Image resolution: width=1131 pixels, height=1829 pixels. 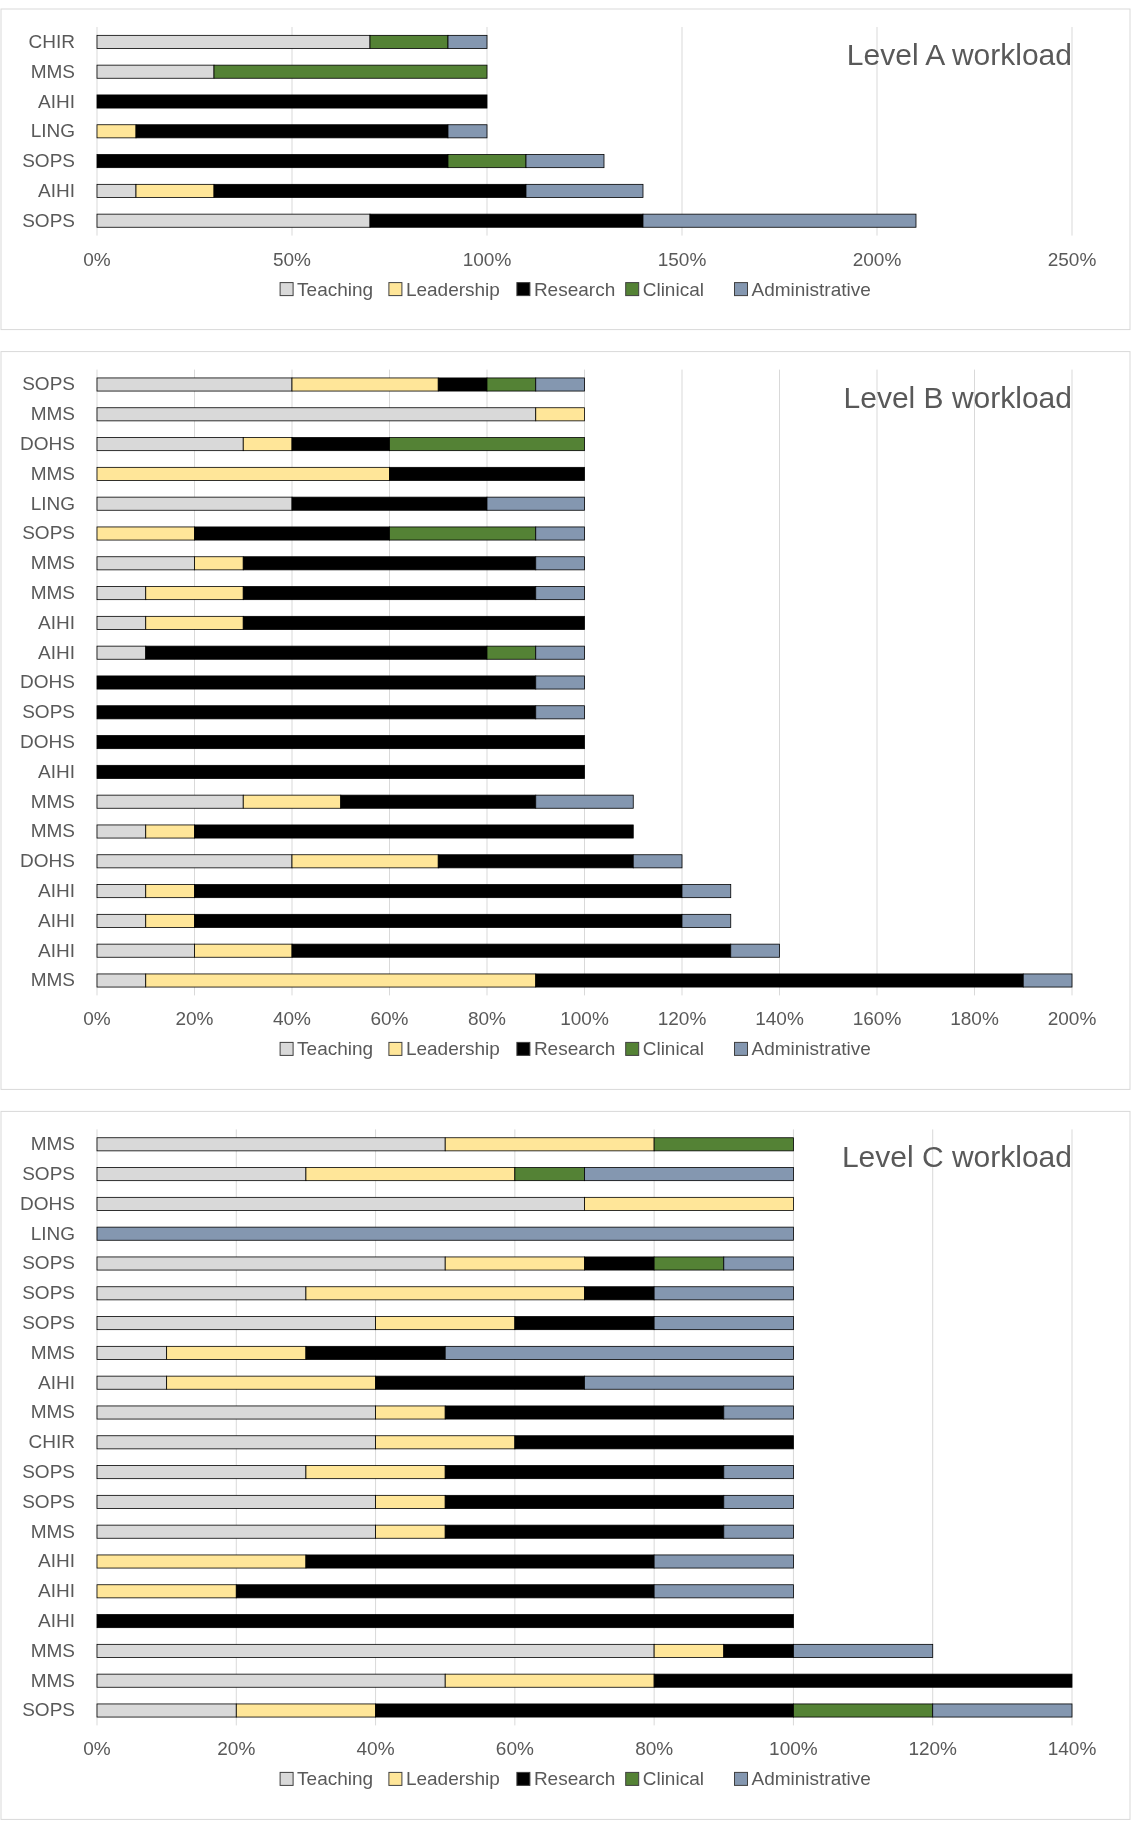 I want to click on x-tick-label: 250%, so click(x=1072, y=259).